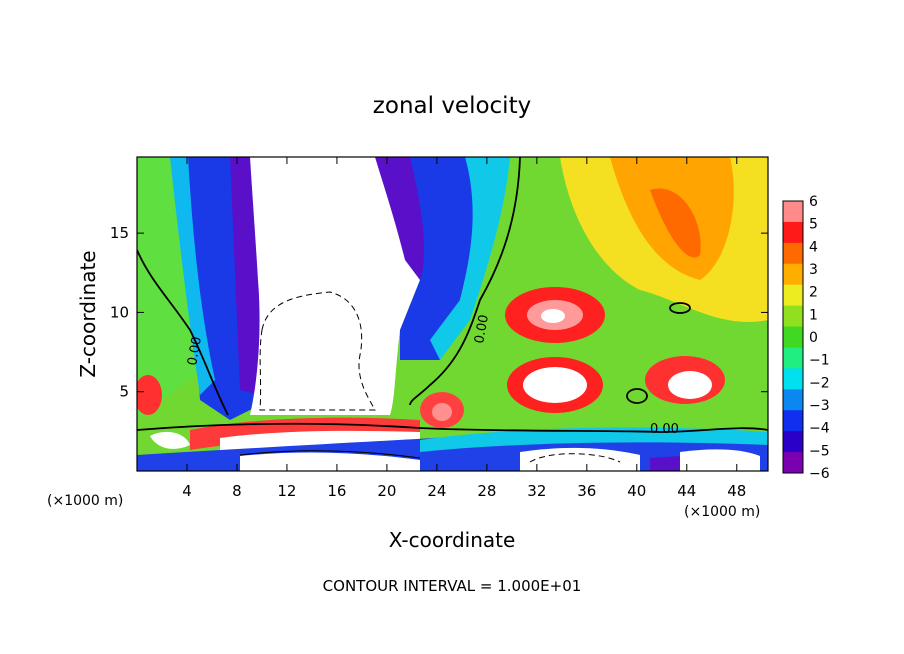 The height and width of the screenshot is (654, 904). I want to click on x-tick-label: 16, so click(336, 491).